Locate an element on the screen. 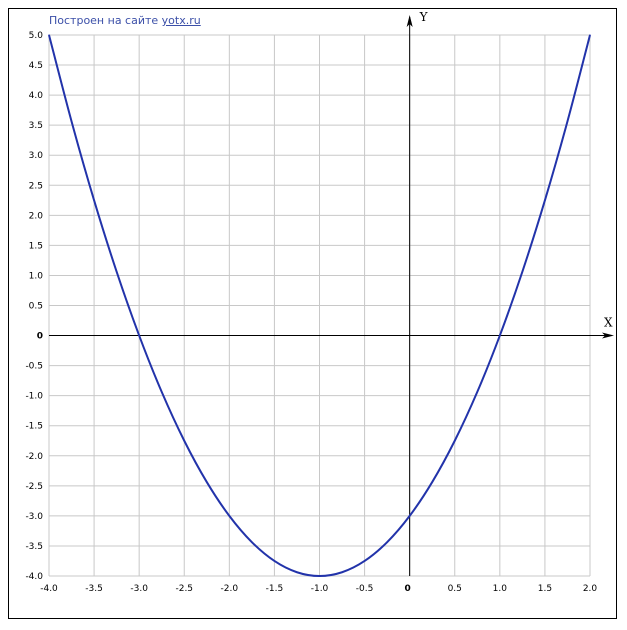 The width and height of the screenshot is (627, 630). site-credit: Построен на сайте yotx.ru is located at coordinates (125, 20).